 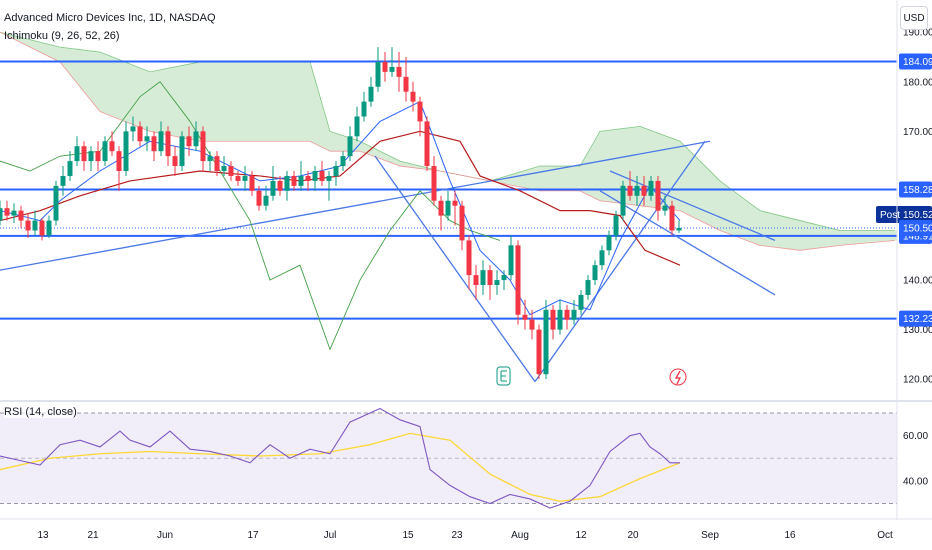 What do you see at coordinates (678, 377) in the screenshot?
I see `dividend-icon` at bounding box center [678, 377].